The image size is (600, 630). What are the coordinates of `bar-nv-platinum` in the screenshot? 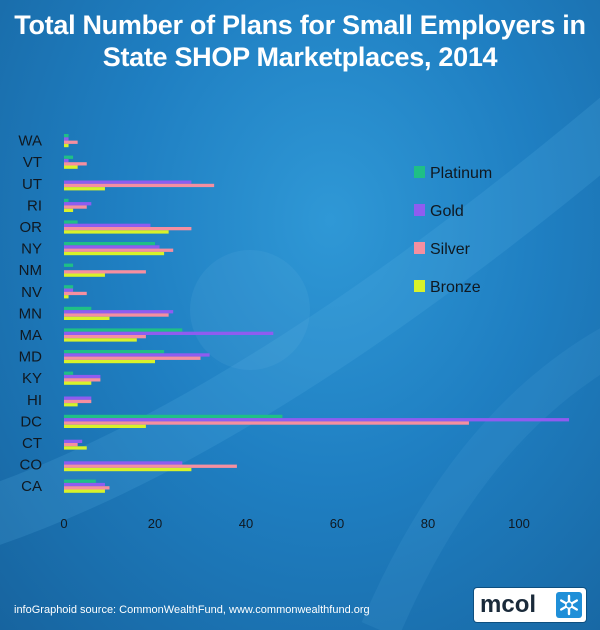 It's located at (69, 287).